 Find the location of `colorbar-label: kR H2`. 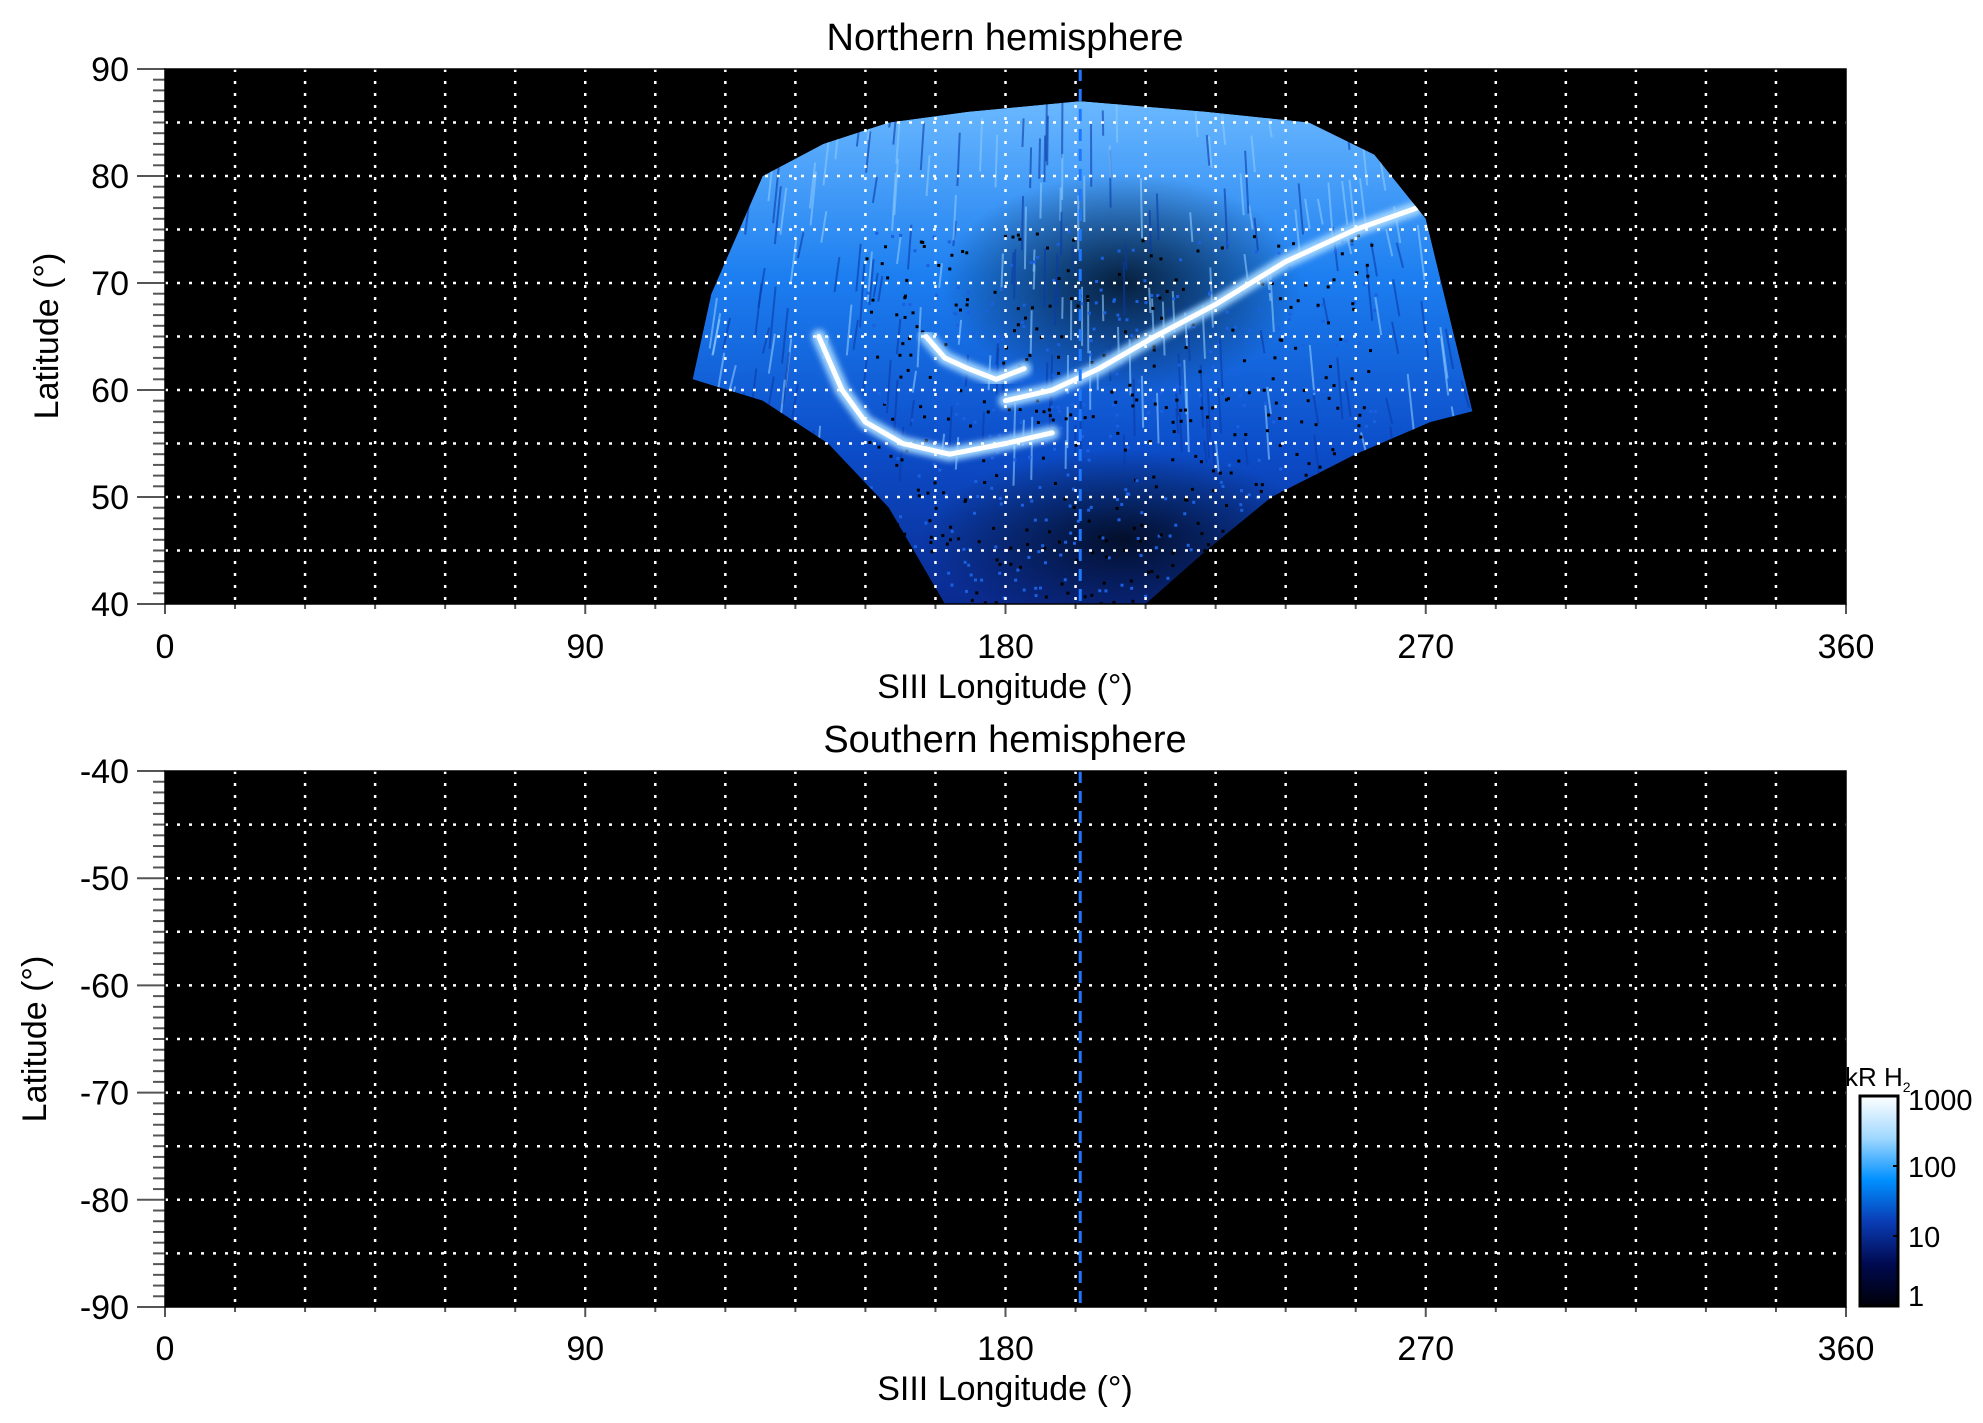

colorbar-label: kR H2 is located at coordinates (1878, 1078).